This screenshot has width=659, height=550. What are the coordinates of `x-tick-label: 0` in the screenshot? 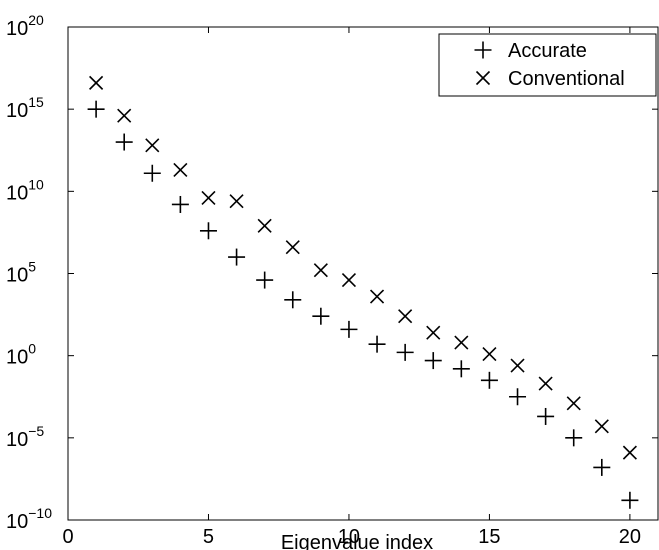 It's located at (67, 537).